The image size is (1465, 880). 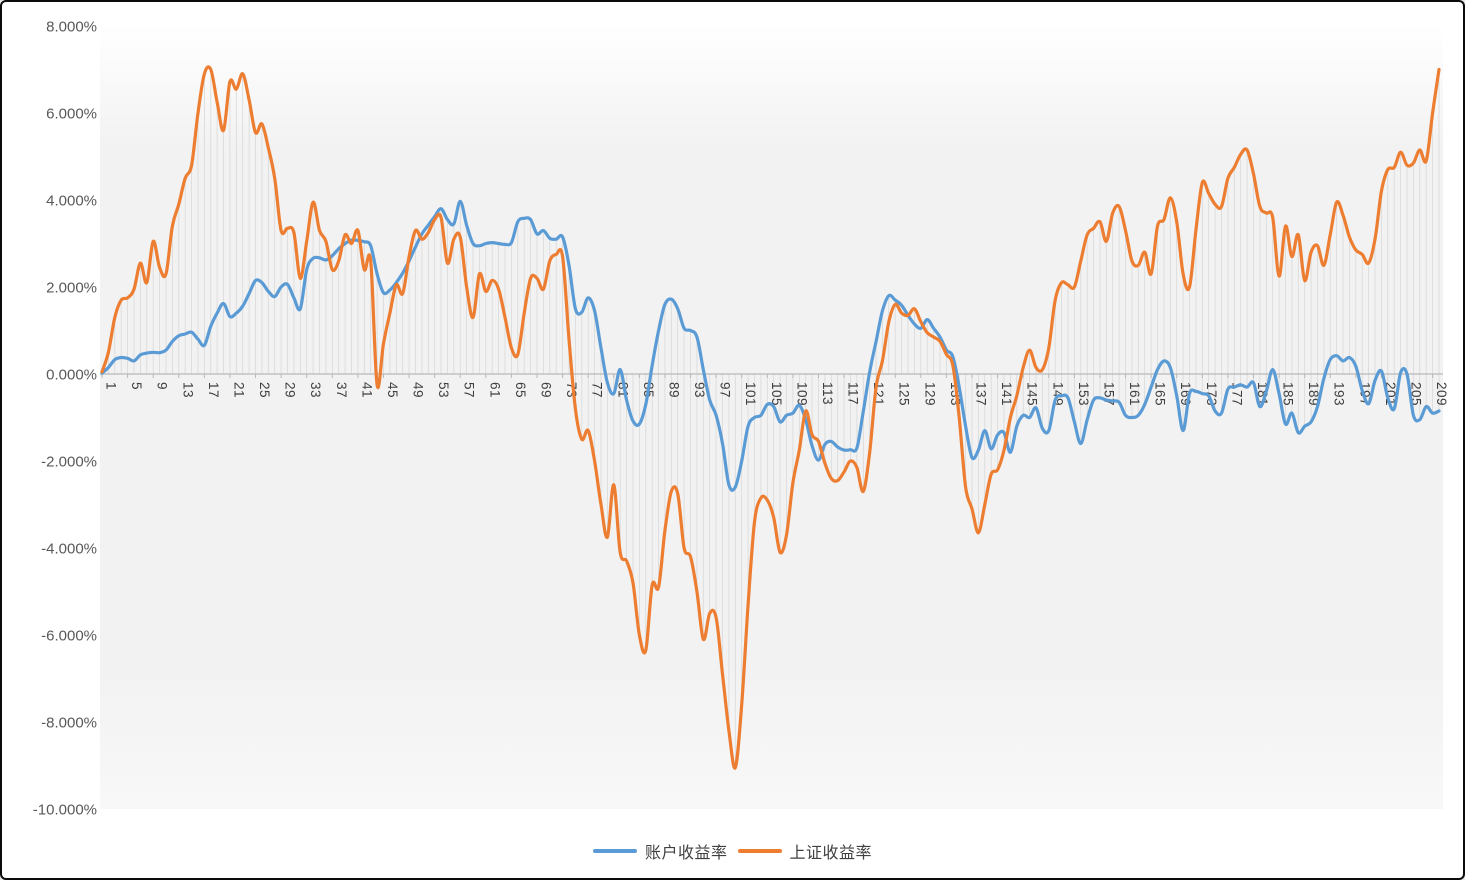 What do you see at coordinates (1032, 394) in the screenshot?
I see `x-axis-tick-label: 145` at bounding box center [1032, 394].